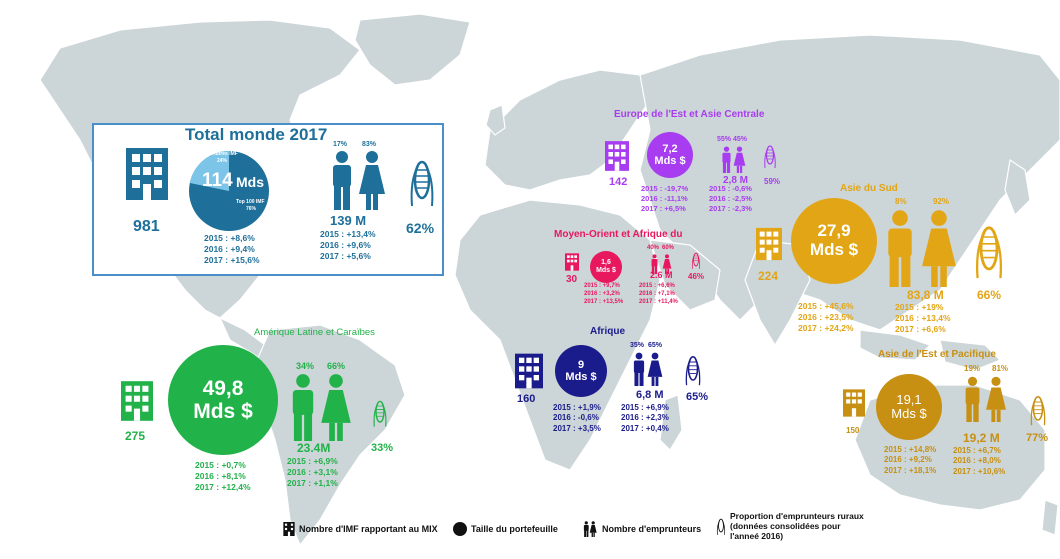 The width and height of the screenshot is (1060, 559). Describe the element at coordinates (348, 220) in the screenshot. I see `world-borrowers: 139 M` at that location.